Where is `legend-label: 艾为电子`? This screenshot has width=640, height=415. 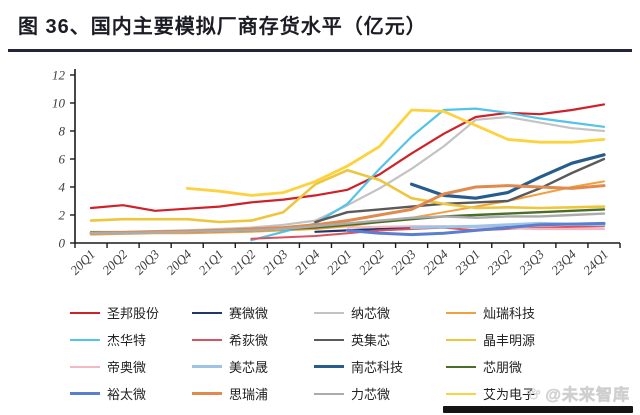 legend-label: 艾为电子 is located at coordinates (509, 394).